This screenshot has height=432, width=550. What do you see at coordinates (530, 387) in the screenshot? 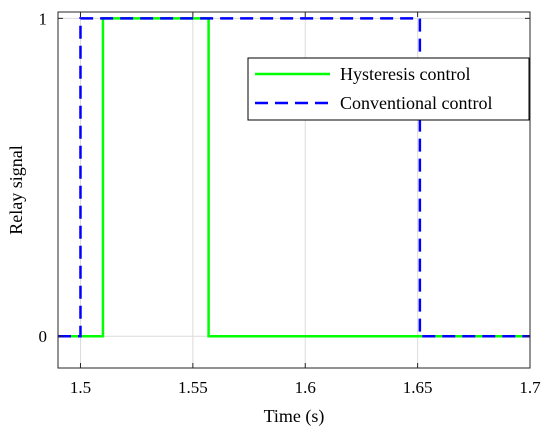
I see `x-tick-label: 1.7` at bounding box center [530, 387].